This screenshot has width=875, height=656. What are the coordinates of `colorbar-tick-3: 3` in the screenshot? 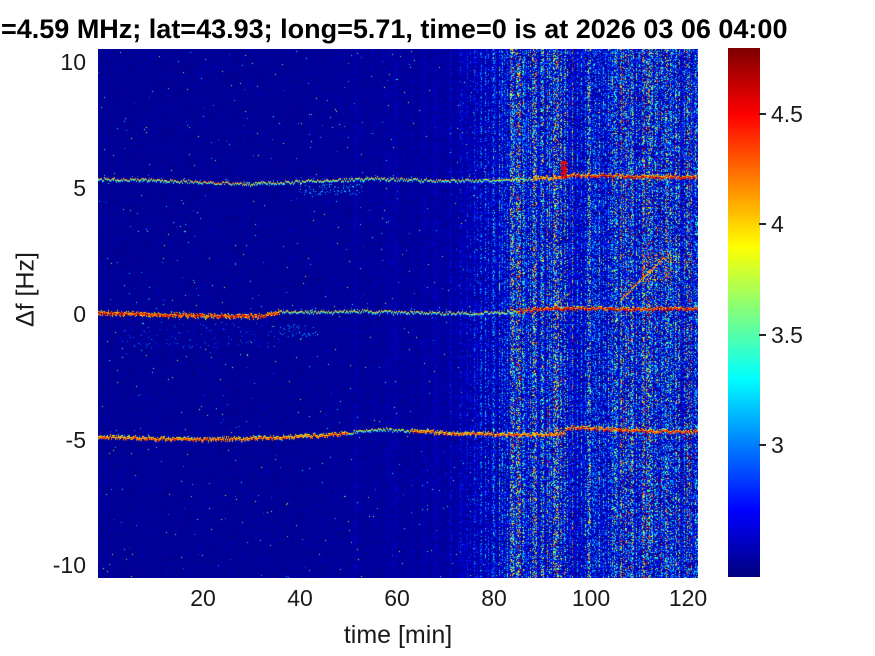 It's located at (777, 445).